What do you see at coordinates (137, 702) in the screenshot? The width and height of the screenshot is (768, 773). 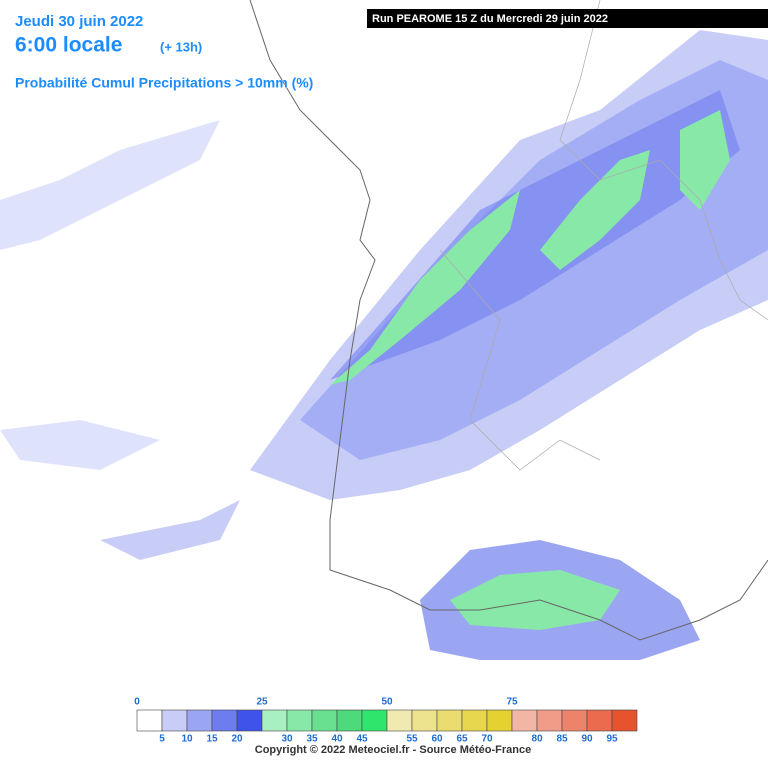 I see `legend-top-label: 0` at bounding box center [137, 702].